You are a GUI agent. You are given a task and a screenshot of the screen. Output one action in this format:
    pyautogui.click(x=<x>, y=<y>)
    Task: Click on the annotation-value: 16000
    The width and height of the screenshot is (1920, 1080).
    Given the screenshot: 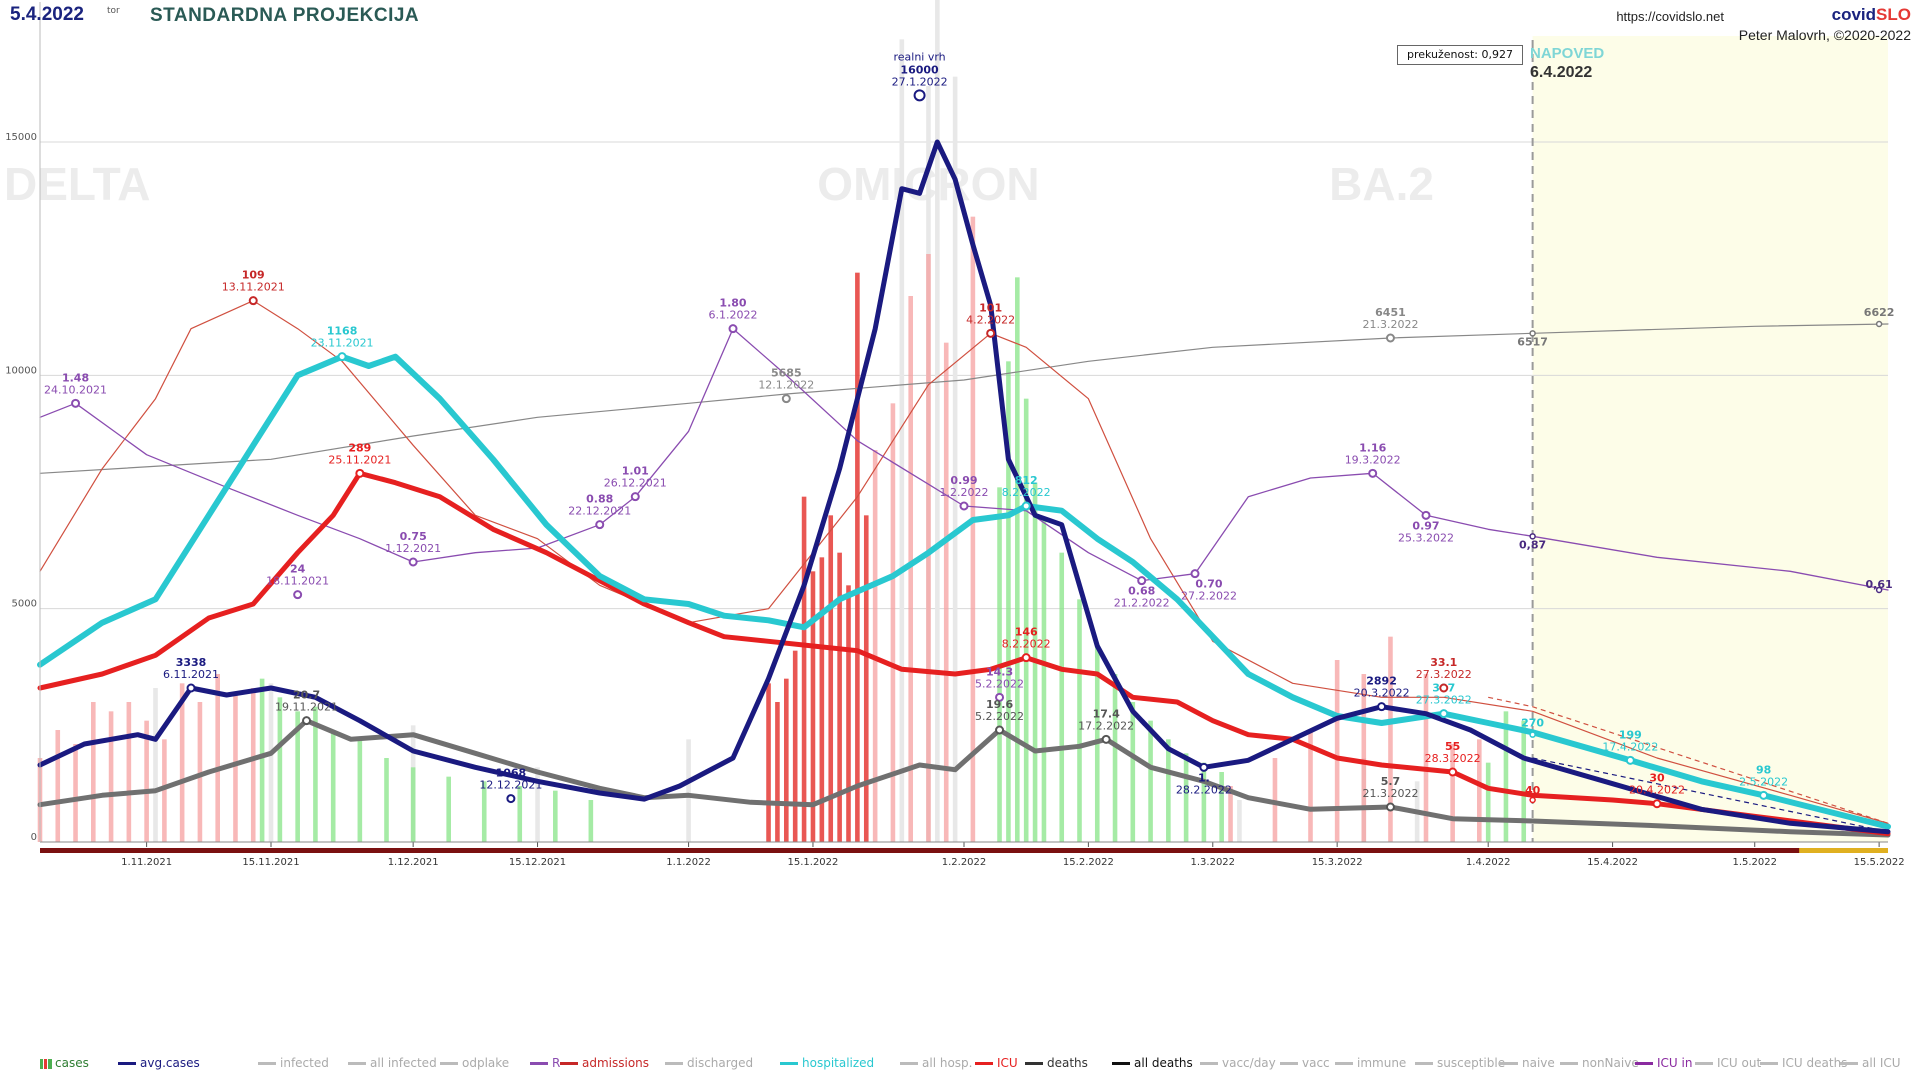 What is the action you would take?
    pyautogui.click(x=919, y=69)
    